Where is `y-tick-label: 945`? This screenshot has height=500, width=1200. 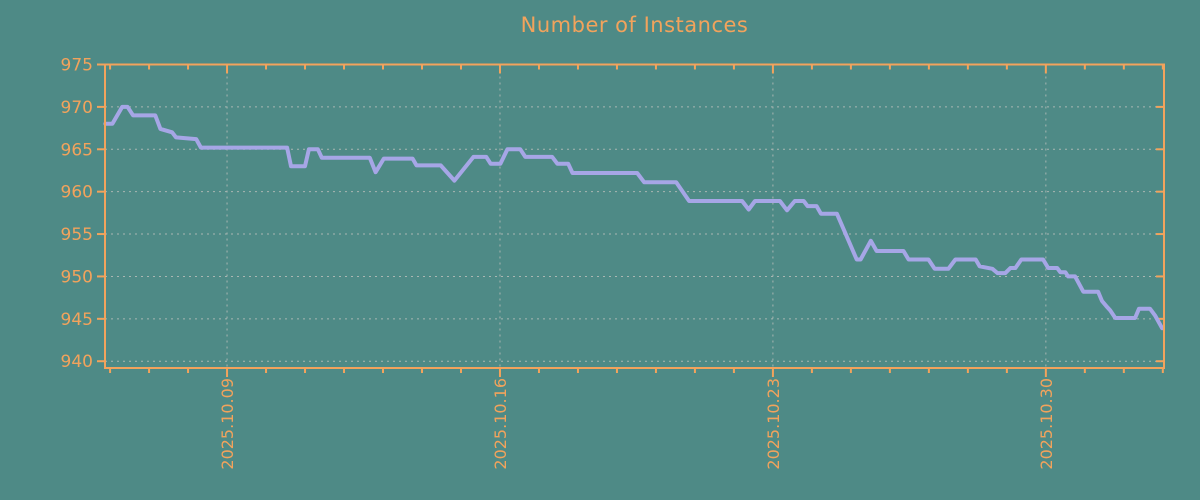
y-tick-label: 945 is located at coordinates (77, 320).